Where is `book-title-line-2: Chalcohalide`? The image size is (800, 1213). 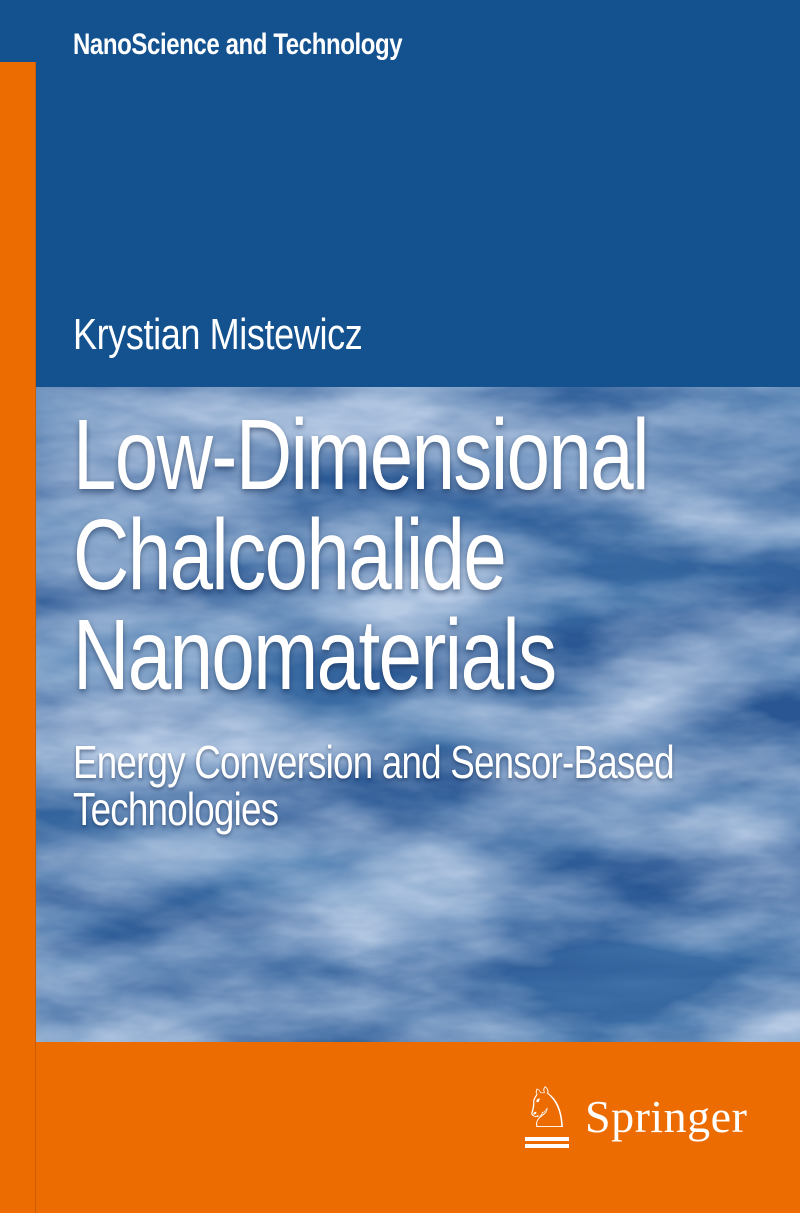
book-title-line-2: Chalcohalide is located at coordinates (290, 555).